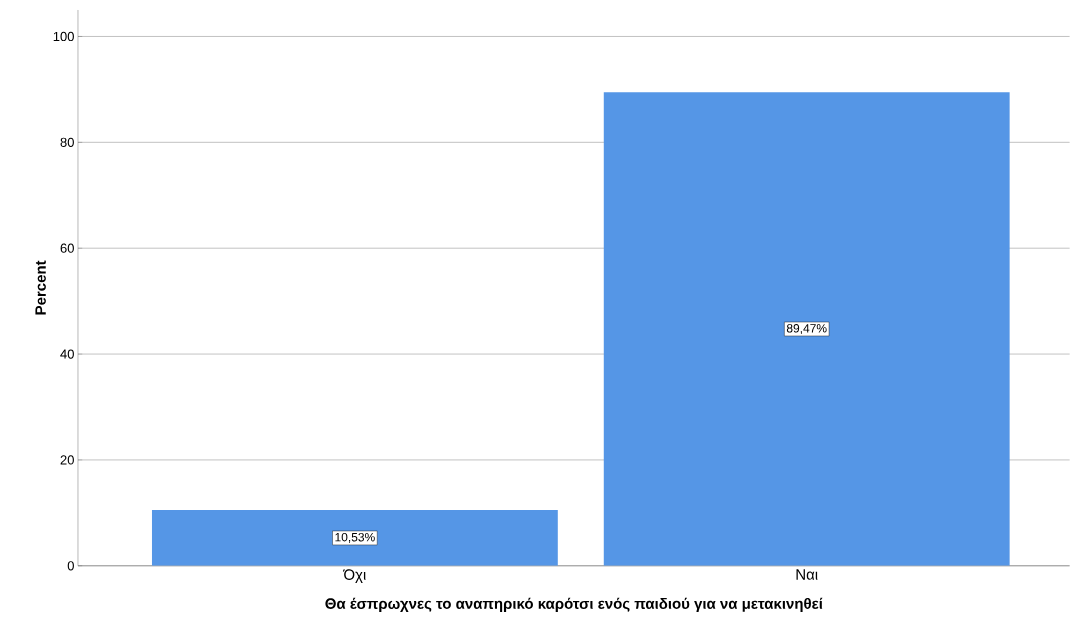  Describe the element at coordinates (67, 460) in the screenshot. I see `y-tick-label: 20` at that location.